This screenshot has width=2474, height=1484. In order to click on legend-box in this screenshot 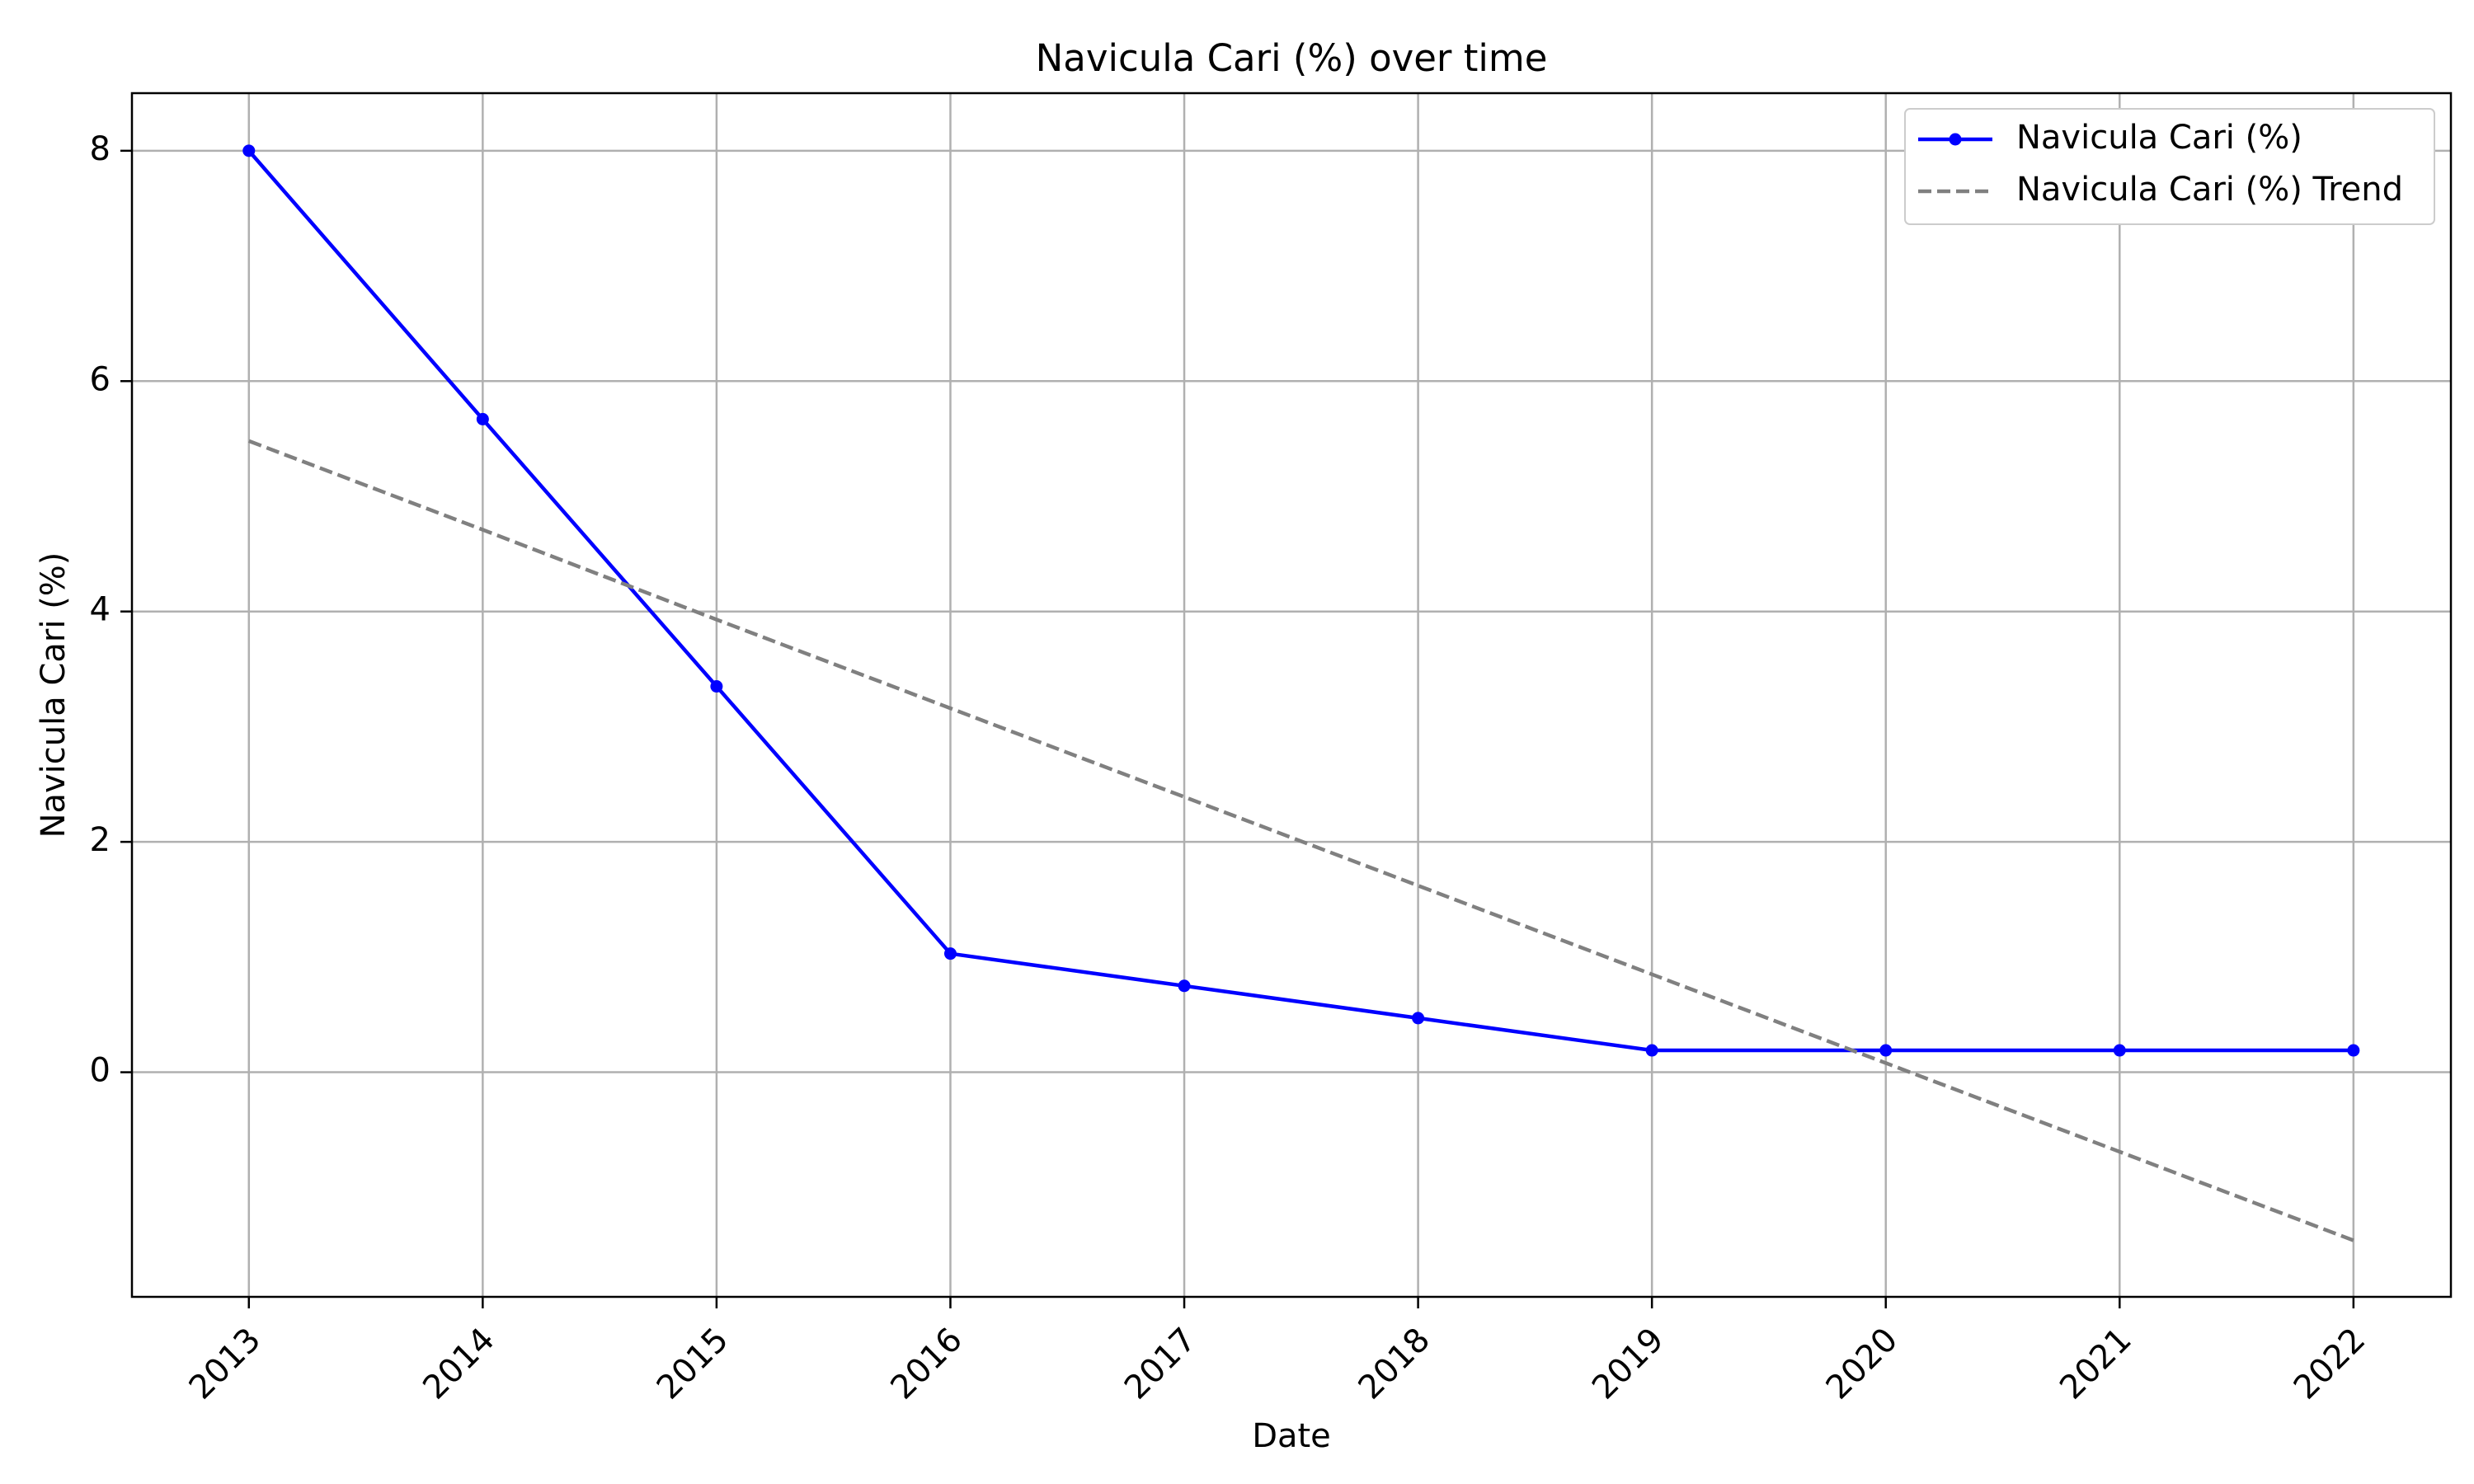, I will do `click(2169, 166)`.